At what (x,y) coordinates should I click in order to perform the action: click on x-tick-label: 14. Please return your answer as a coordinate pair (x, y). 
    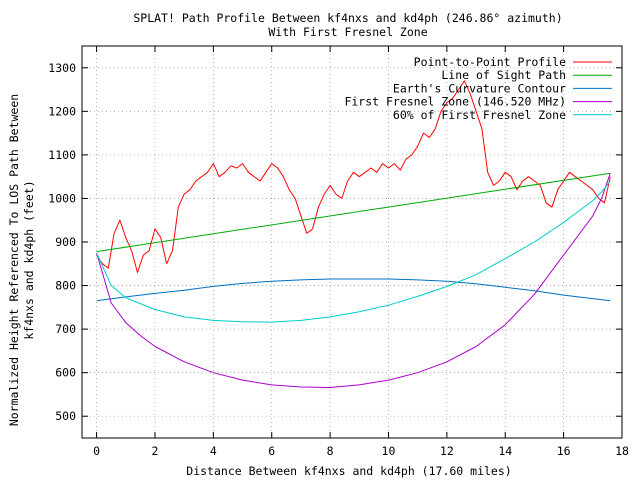
    Looking at the image, I should click on (505, 451).